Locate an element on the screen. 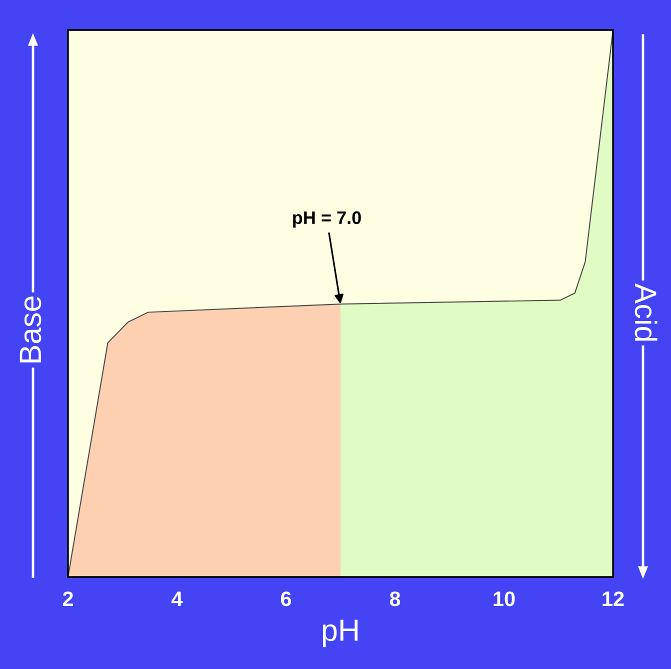 Image resolution: width=671 pixels, height=669 pixels. y-axis-title: Base is located at coordinates (31, 329).